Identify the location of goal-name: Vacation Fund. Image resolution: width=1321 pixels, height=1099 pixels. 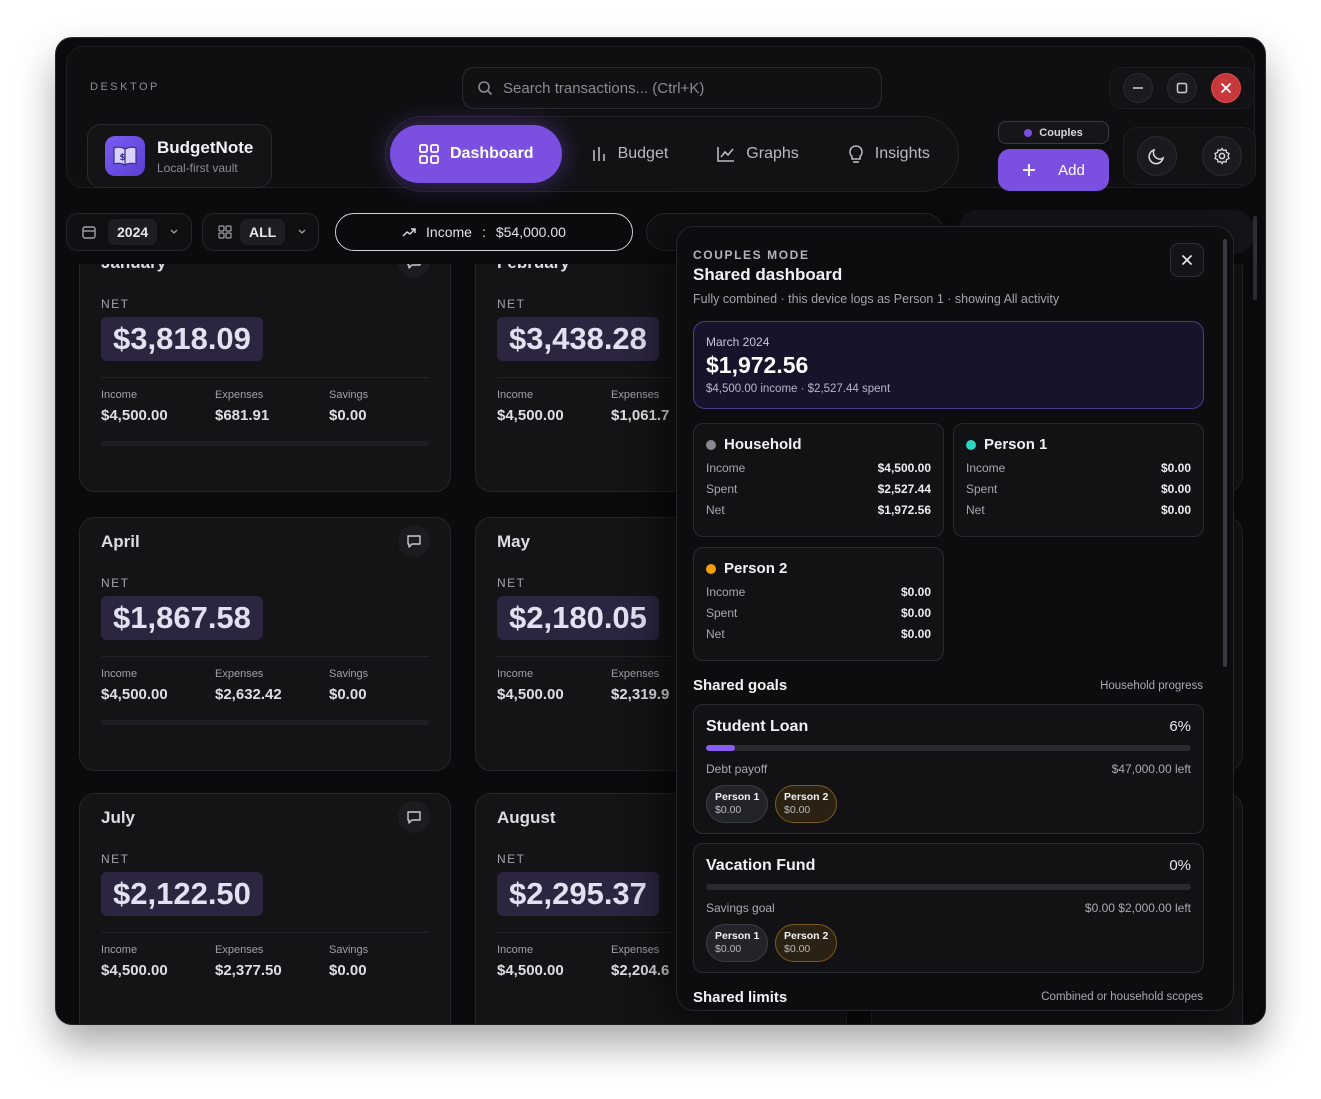
(761, 865).